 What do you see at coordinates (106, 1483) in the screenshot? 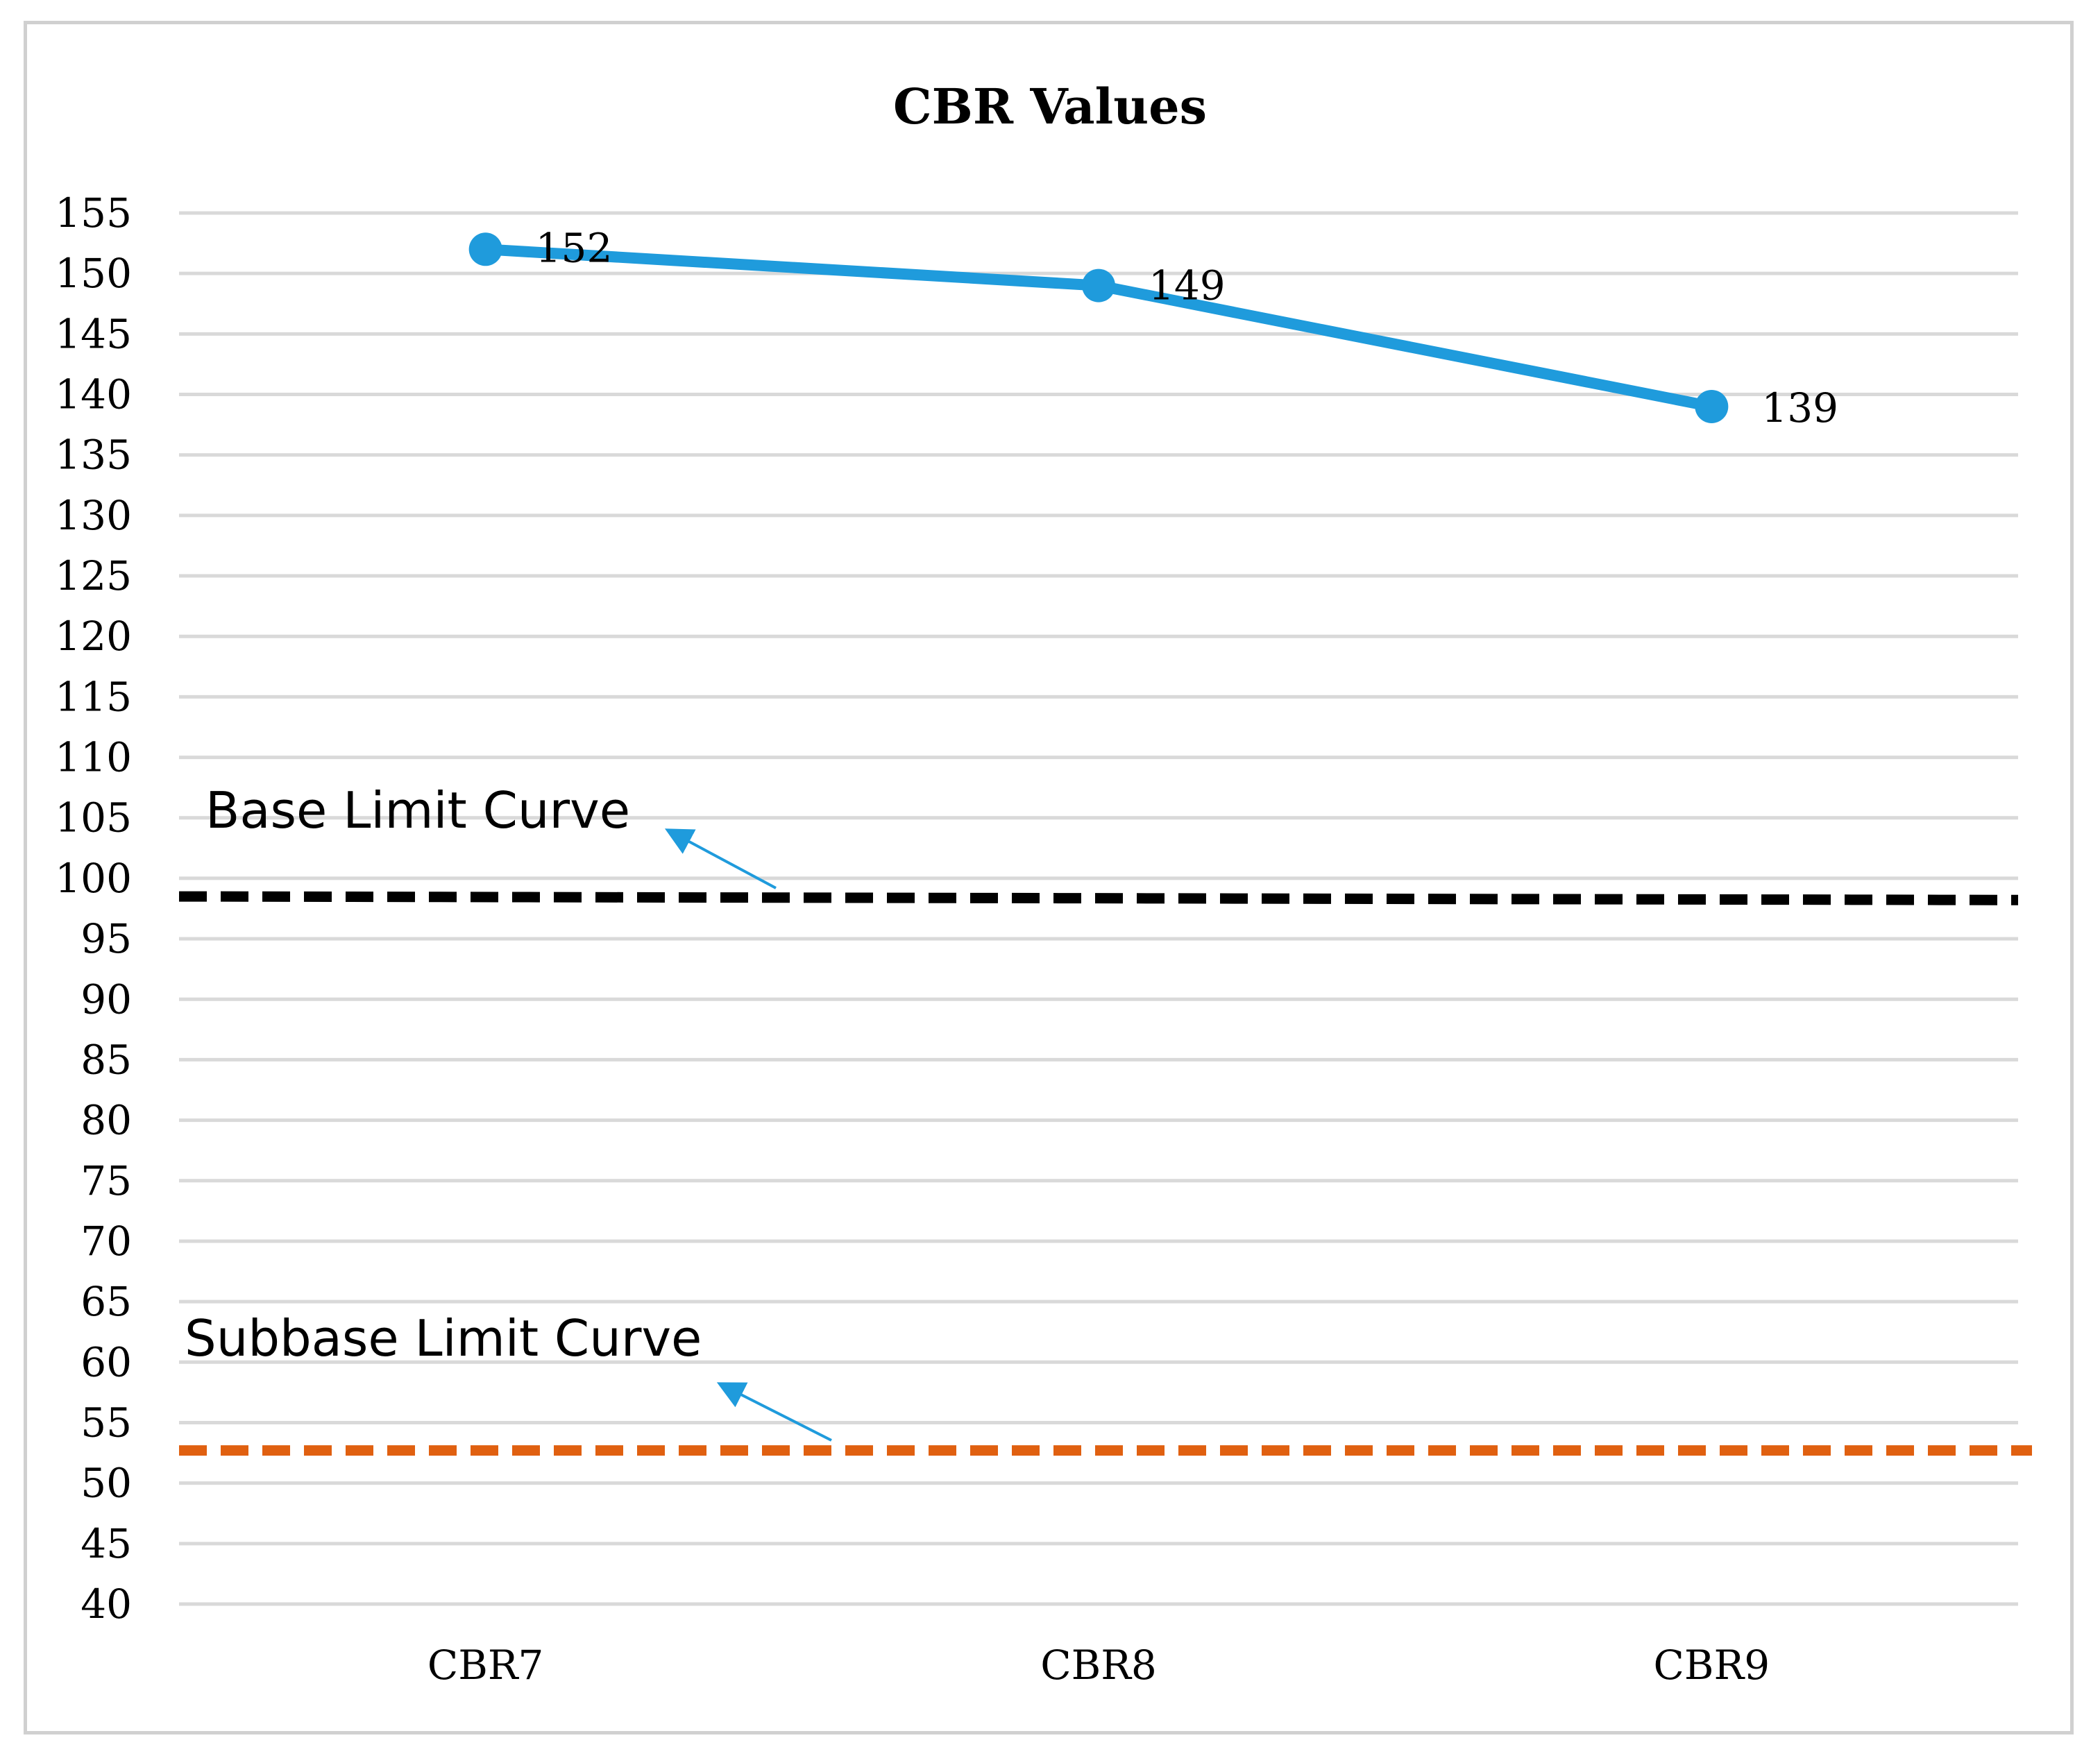
I see `y-tick-label: 50` at bounding box center [106, 1483].